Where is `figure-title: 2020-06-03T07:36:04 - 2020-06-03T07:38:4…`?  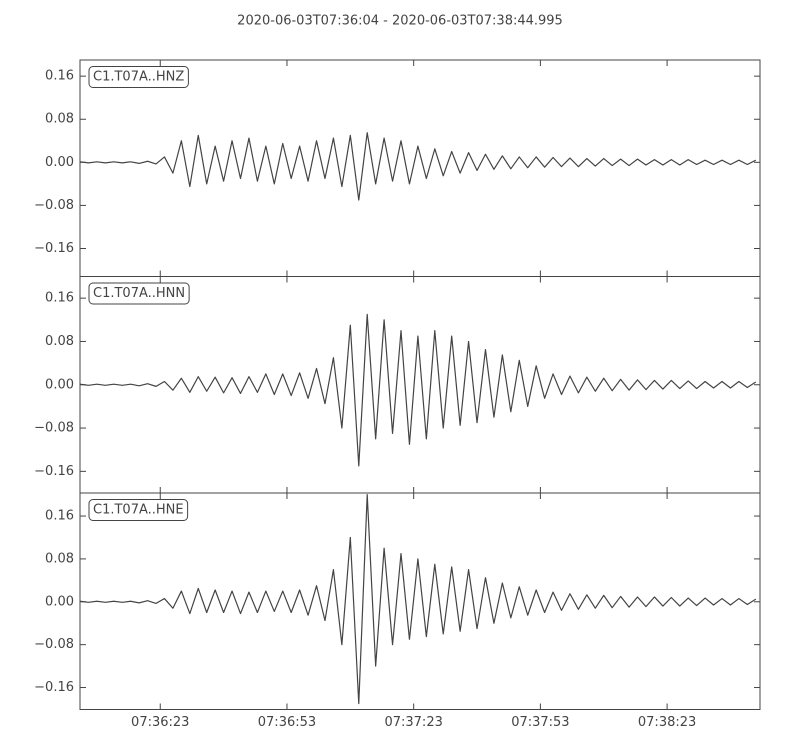 figure-title: 2020-06-03T07:36:04 - 2020-06-03T07:38:4… is located at coordinates (400, 21).